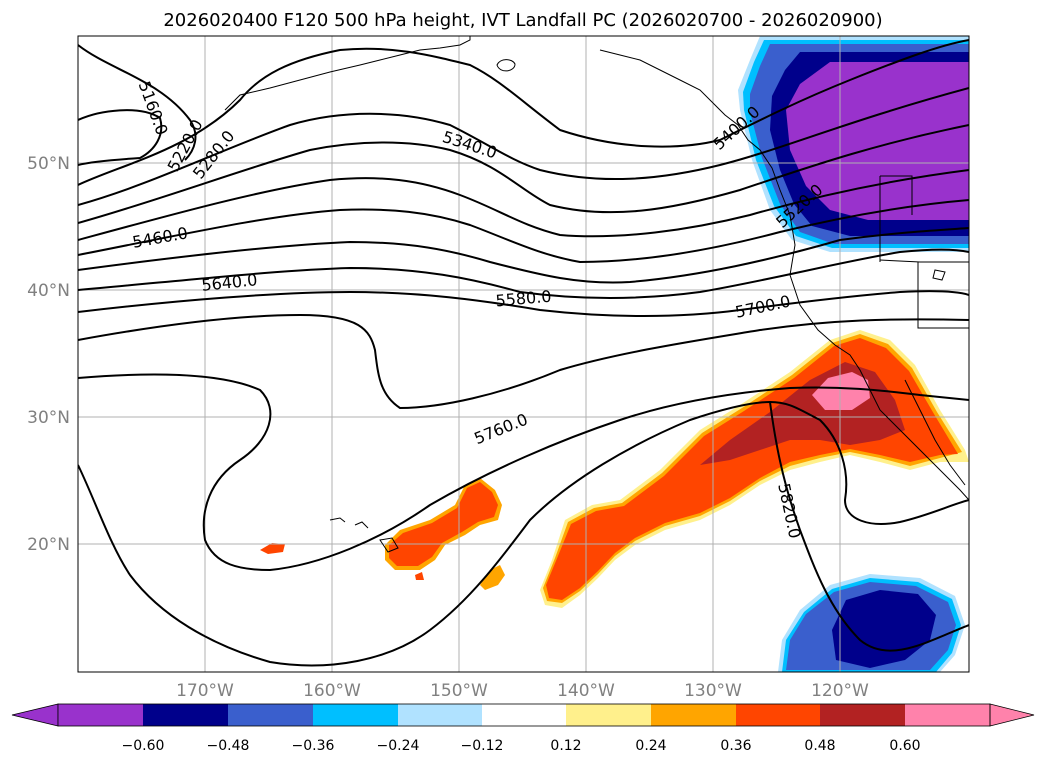 The image size is (1047, 765). Describe the element at coordinates (1012, 715) in the screenshot. I see `colorbar-max-extend` at that location.